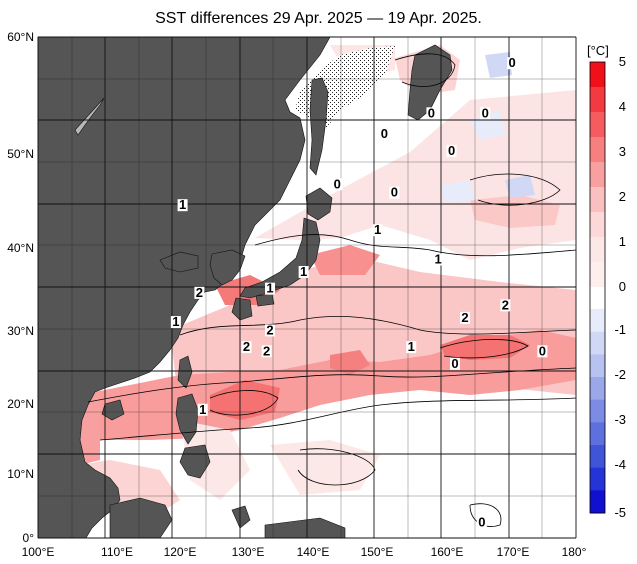  Describe the element at coordinates (20, 404) in the screenshot. I see `lat-label: 20°N` at that location.